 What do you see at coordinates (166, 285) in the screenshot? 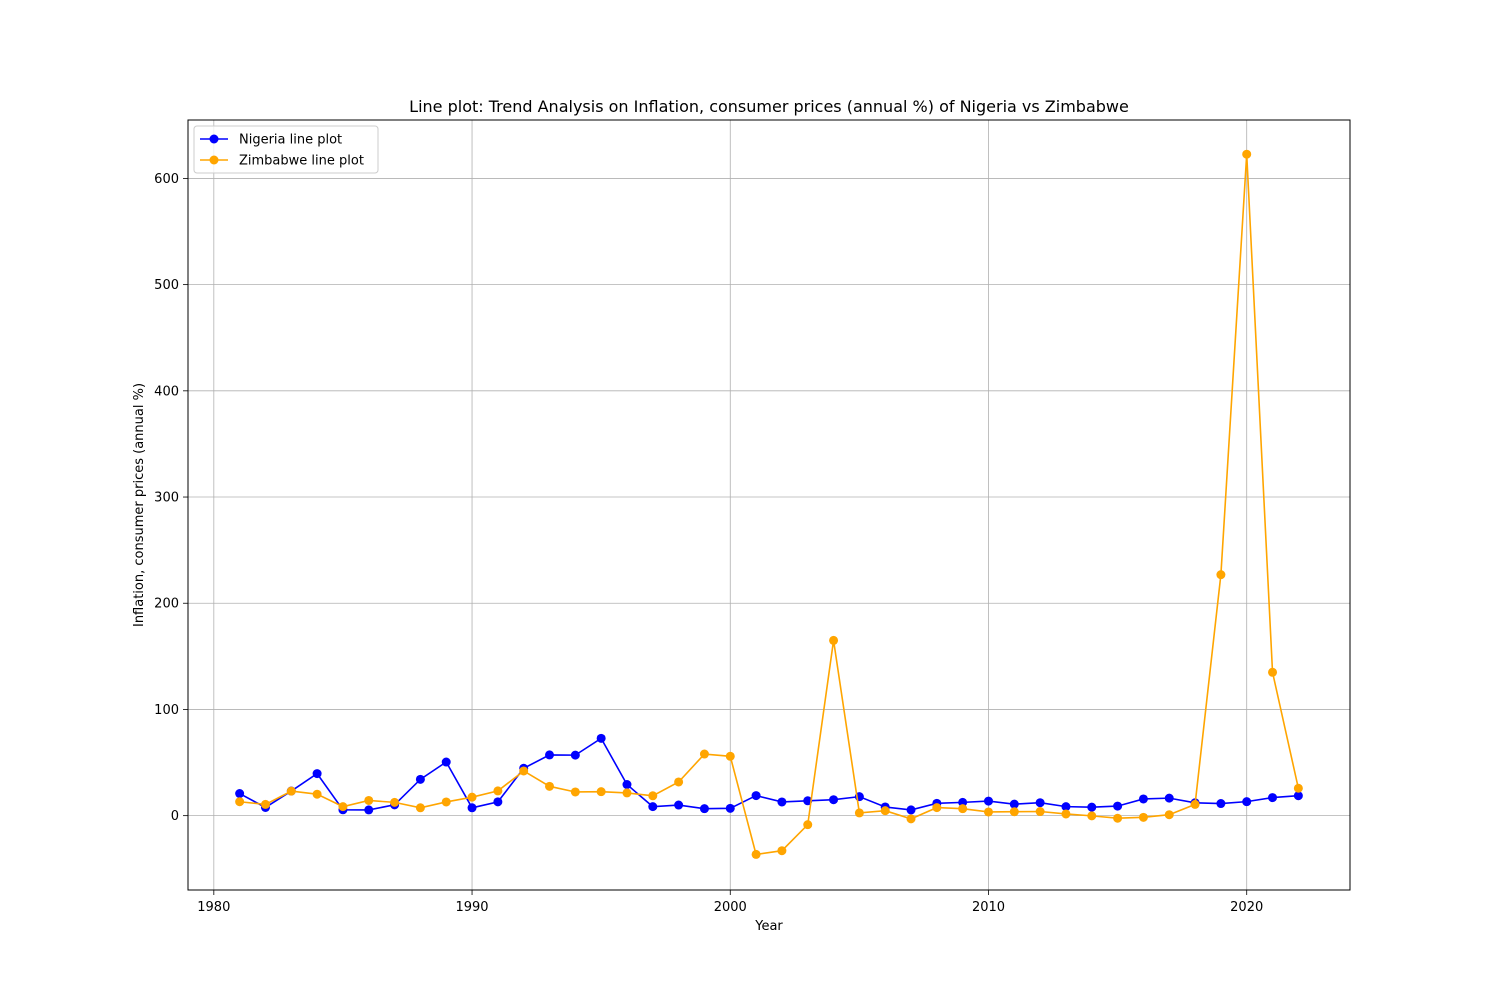
I see `y-tick-label: 500` at bounding box center [166, 285].